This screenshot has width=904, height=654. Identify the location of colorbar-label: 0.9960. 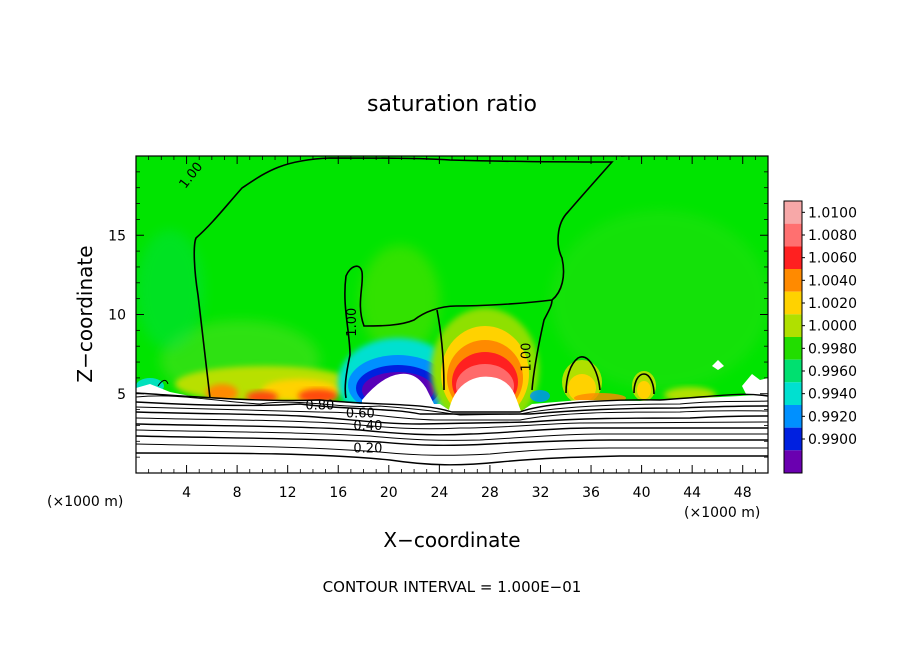
(832, 372).